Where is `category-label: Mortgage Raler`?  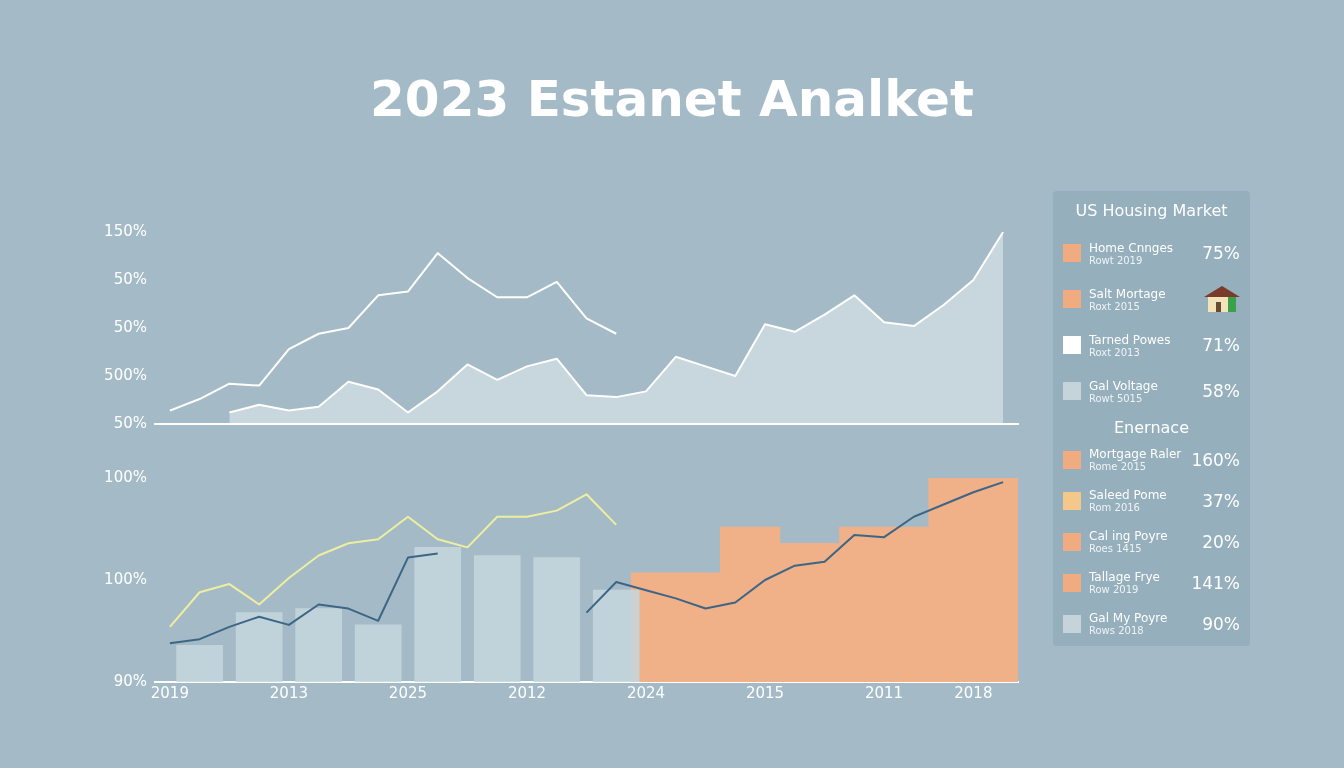 category-label: Mortgage Raler is located at coordinates (1136, 454).